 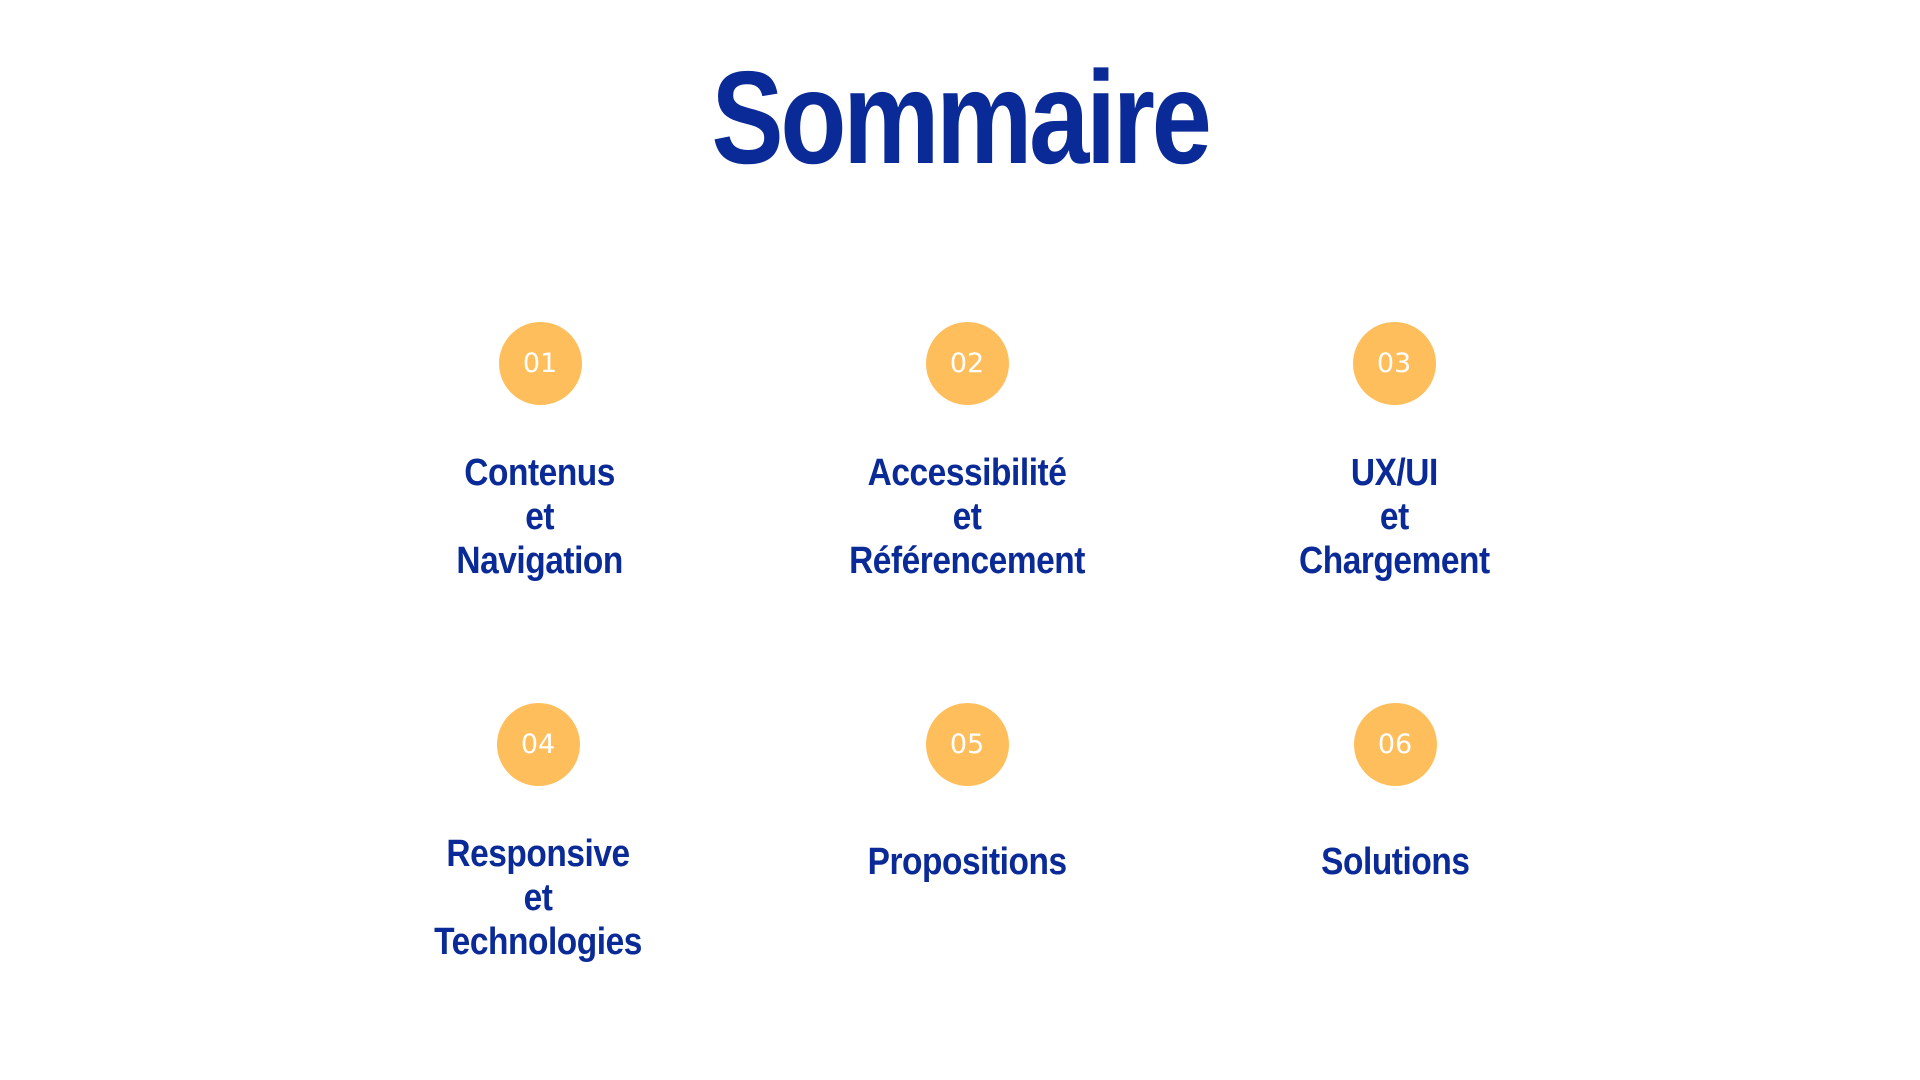 I want to click on summary-item-02: 02 Accessibilité et Référencement, so click(x=967, y=452).